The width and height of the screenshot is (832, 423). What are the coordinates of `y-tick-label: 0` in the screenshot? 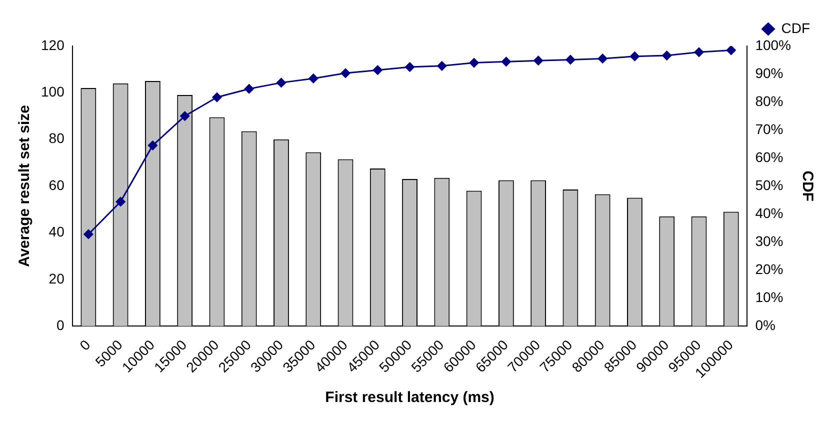 It's located at (60, 324).